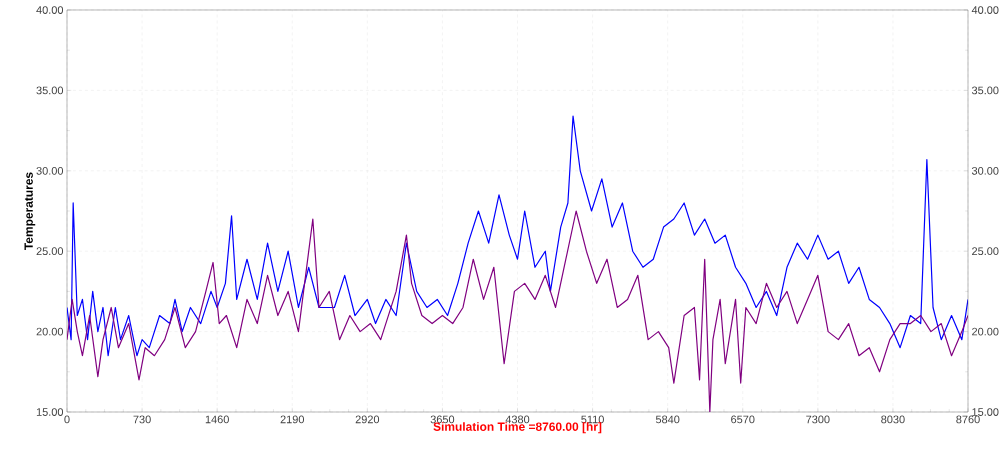  What do you see at coordinates (50, 251) in the screenshot?
I see `y-tick-label: 25.00` at bounding box center [50, 251].